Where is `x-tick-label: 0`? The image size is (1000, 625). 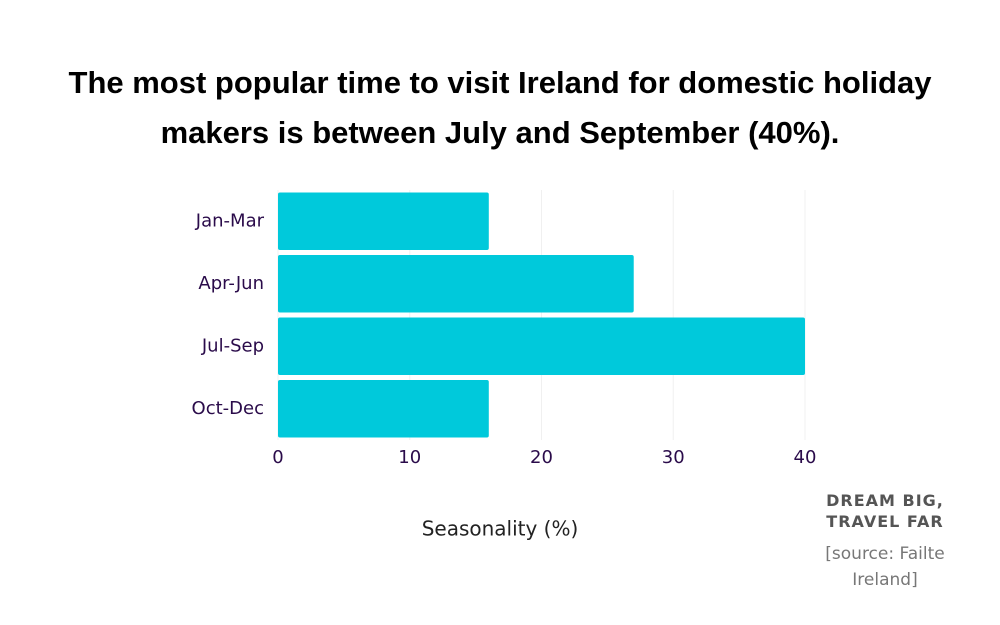 x-tick-label: 0 is located at coordinates (277, 457).